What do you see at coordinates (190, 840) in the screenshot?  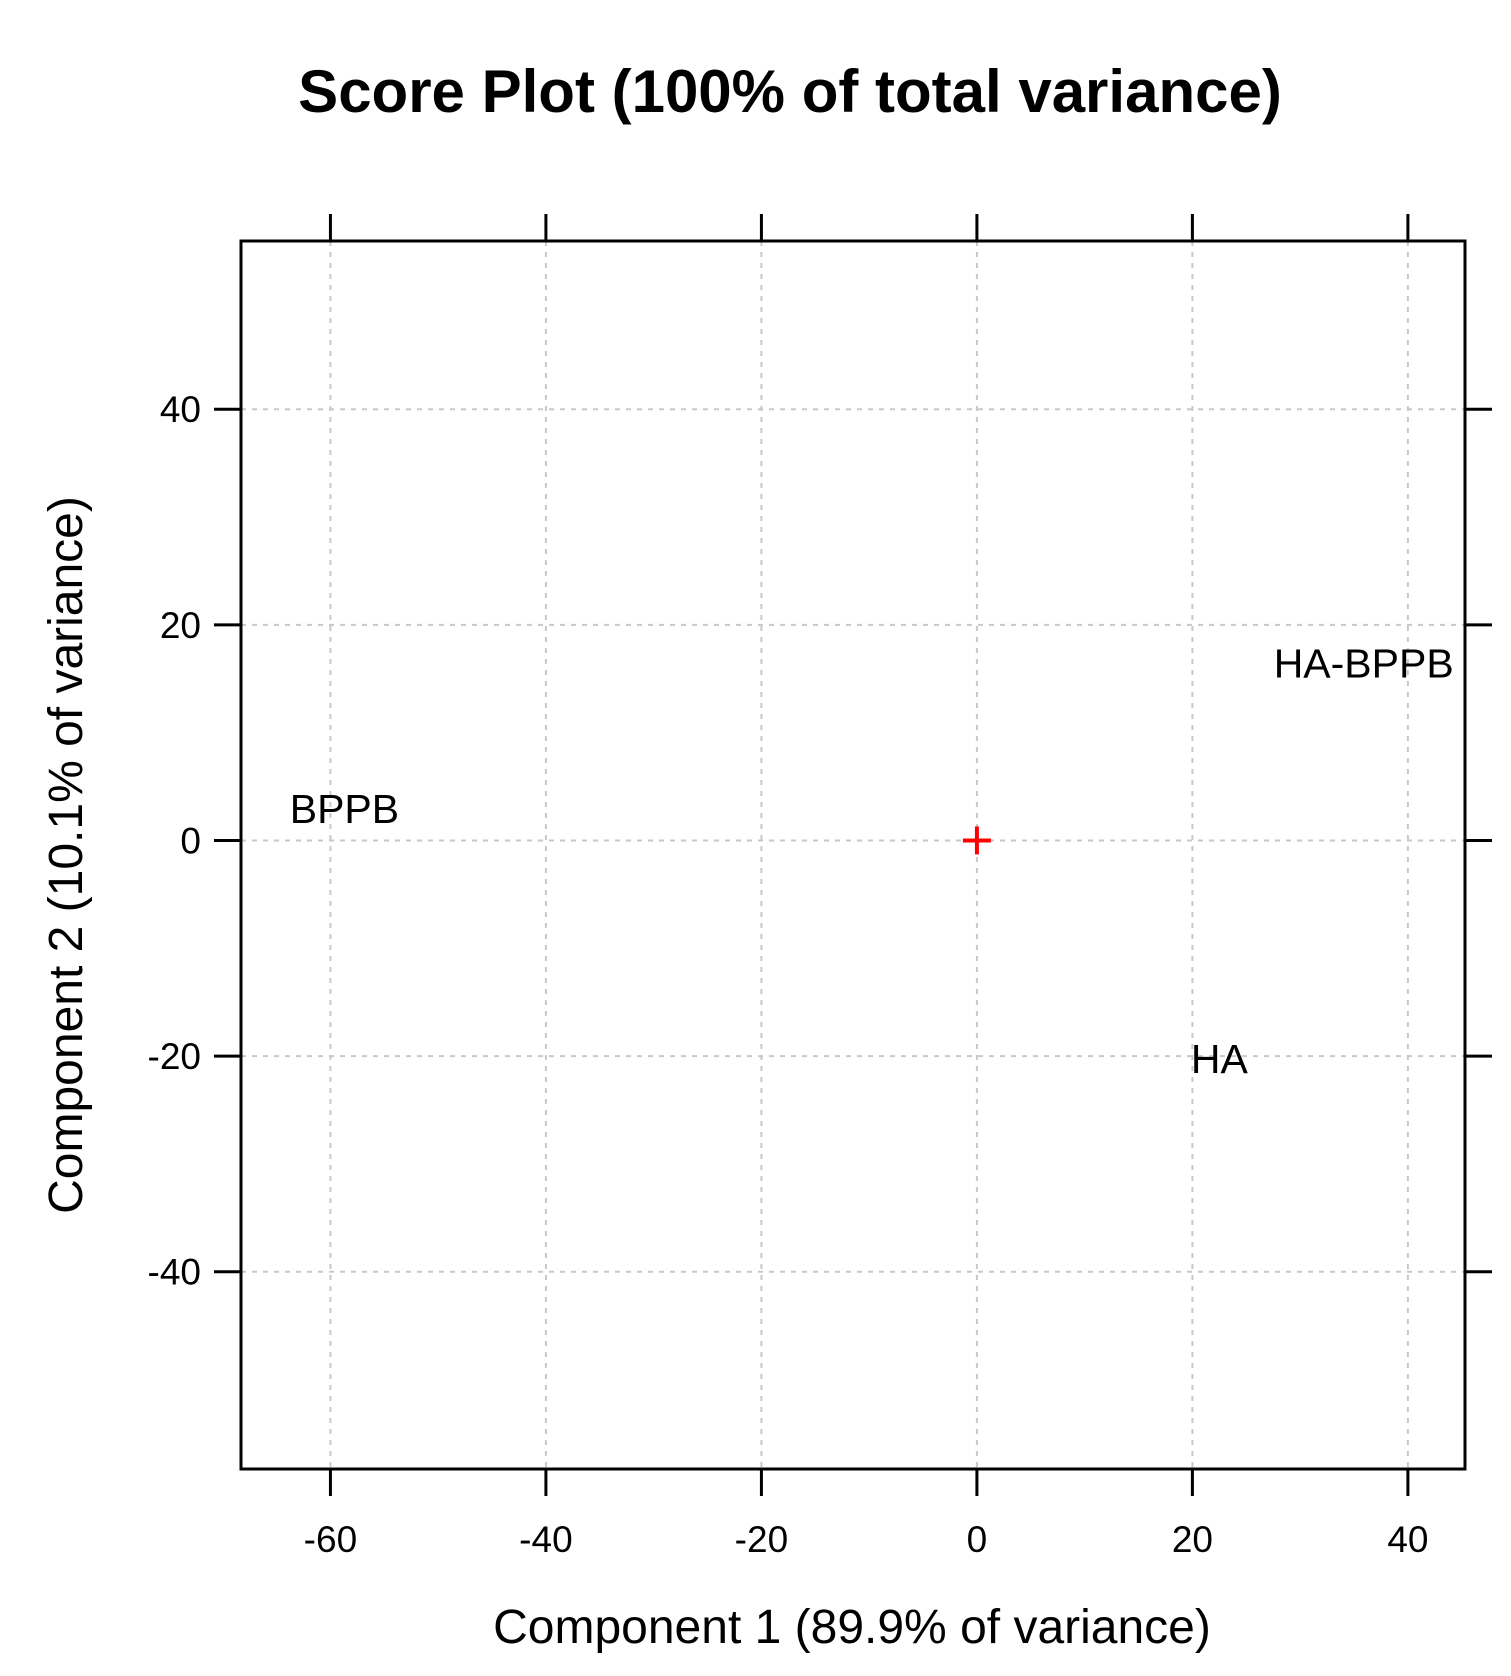 I see `y-tick-label: 0` at bounding box center [190, 840].